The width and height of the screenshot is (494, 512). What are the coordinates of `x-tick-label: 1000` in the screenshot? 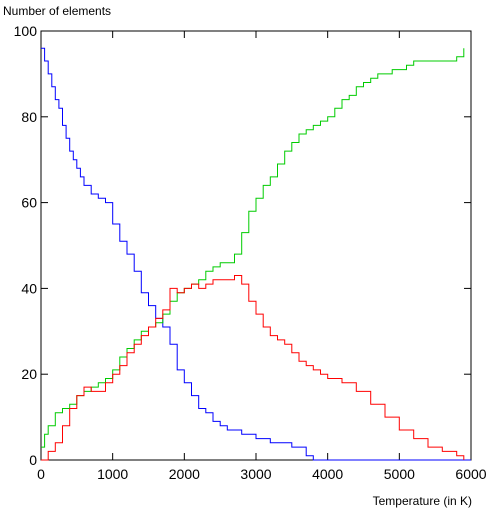 It's located at (112, 474).